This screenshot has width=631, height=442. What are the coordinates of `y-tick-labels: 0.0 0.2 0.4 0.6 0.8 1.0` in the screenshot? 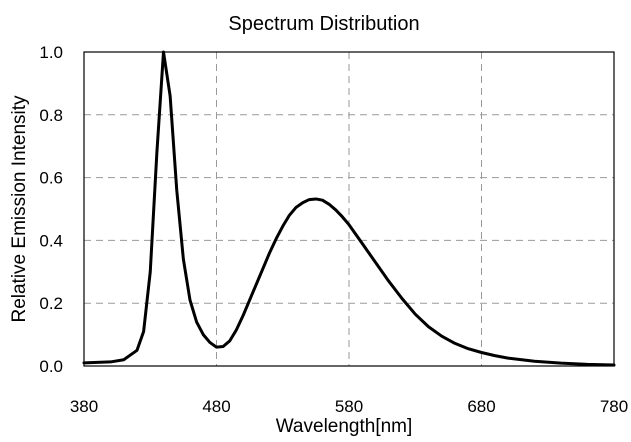 It's located at (51, 209).